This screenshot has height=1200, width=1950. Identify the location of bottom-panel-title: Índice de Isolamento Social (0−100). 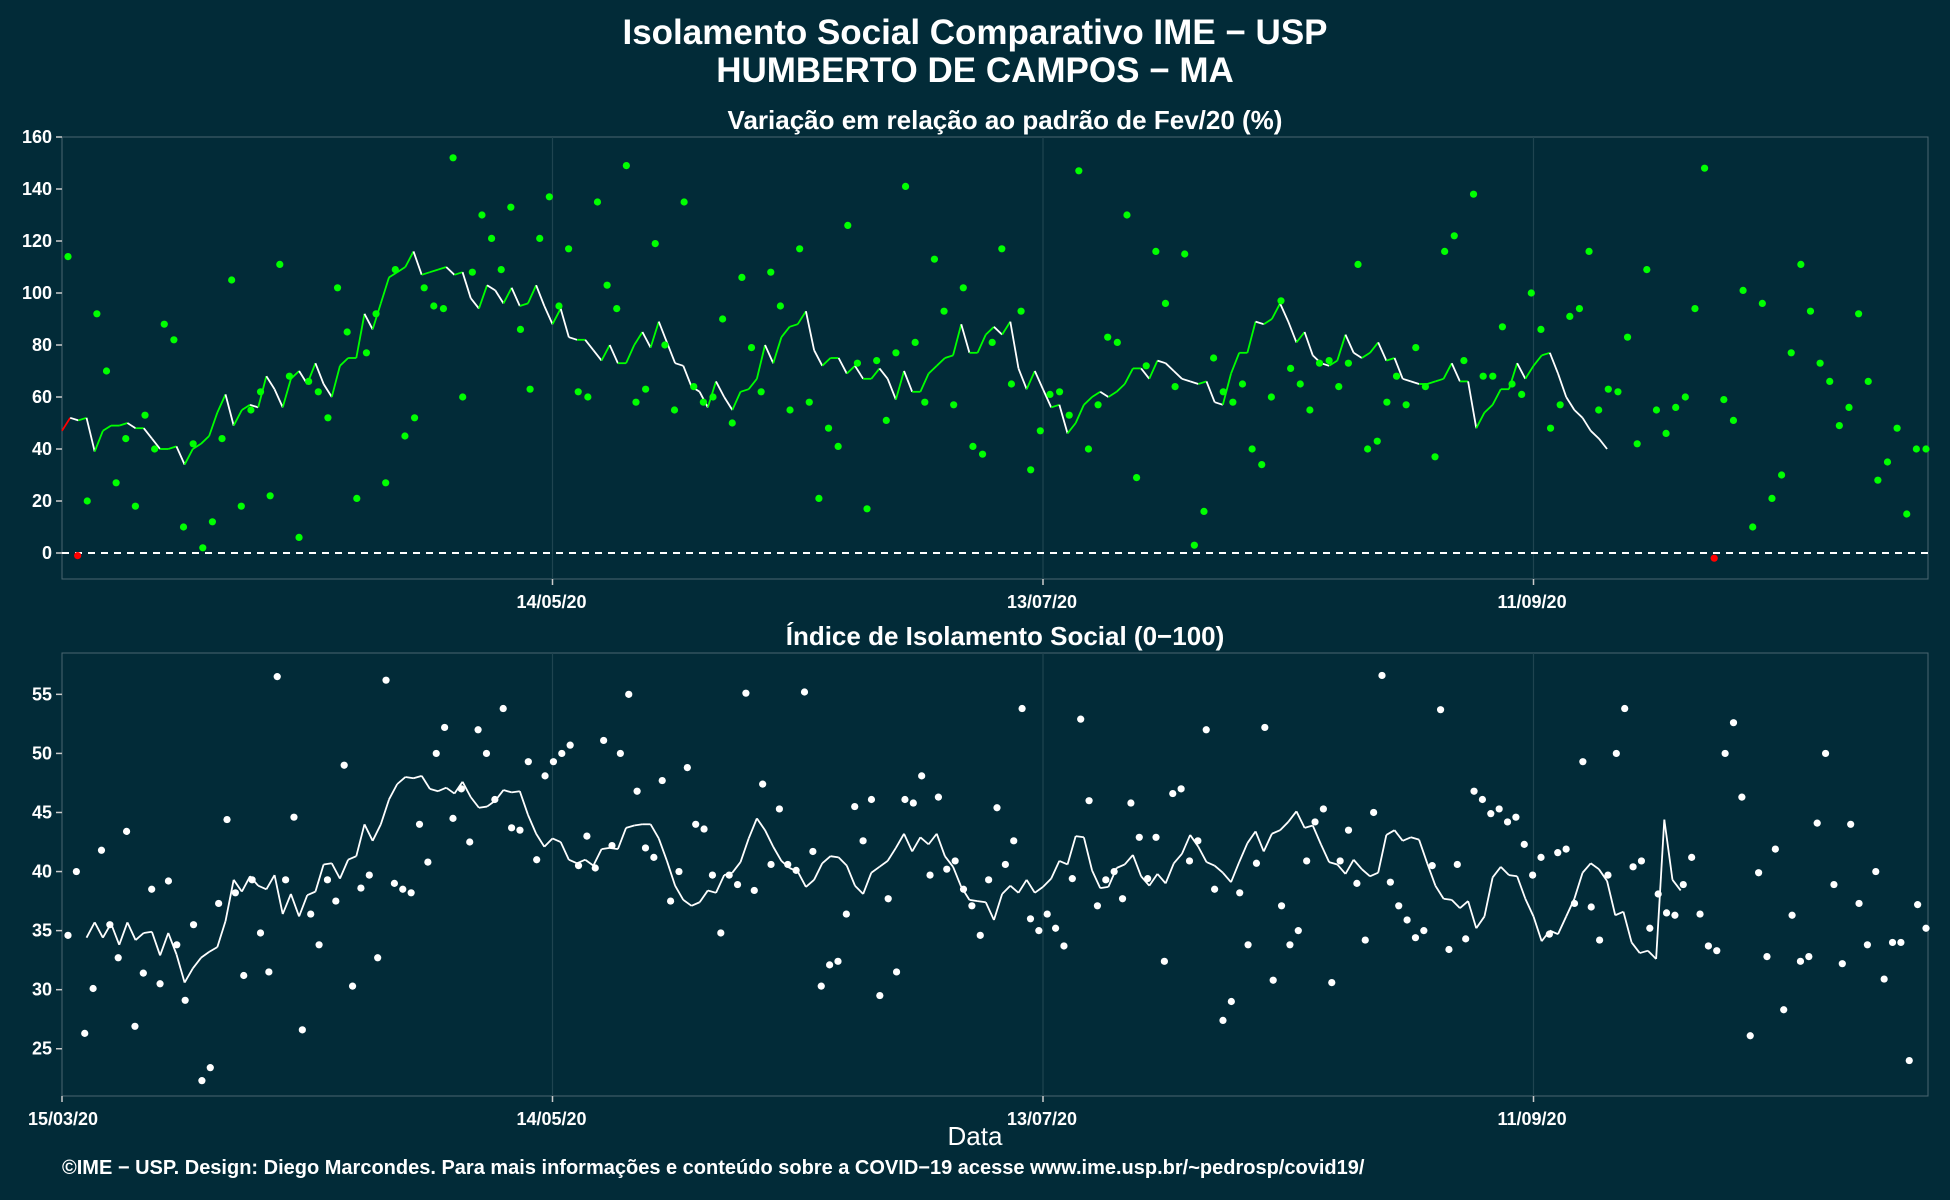
(1005, 636).